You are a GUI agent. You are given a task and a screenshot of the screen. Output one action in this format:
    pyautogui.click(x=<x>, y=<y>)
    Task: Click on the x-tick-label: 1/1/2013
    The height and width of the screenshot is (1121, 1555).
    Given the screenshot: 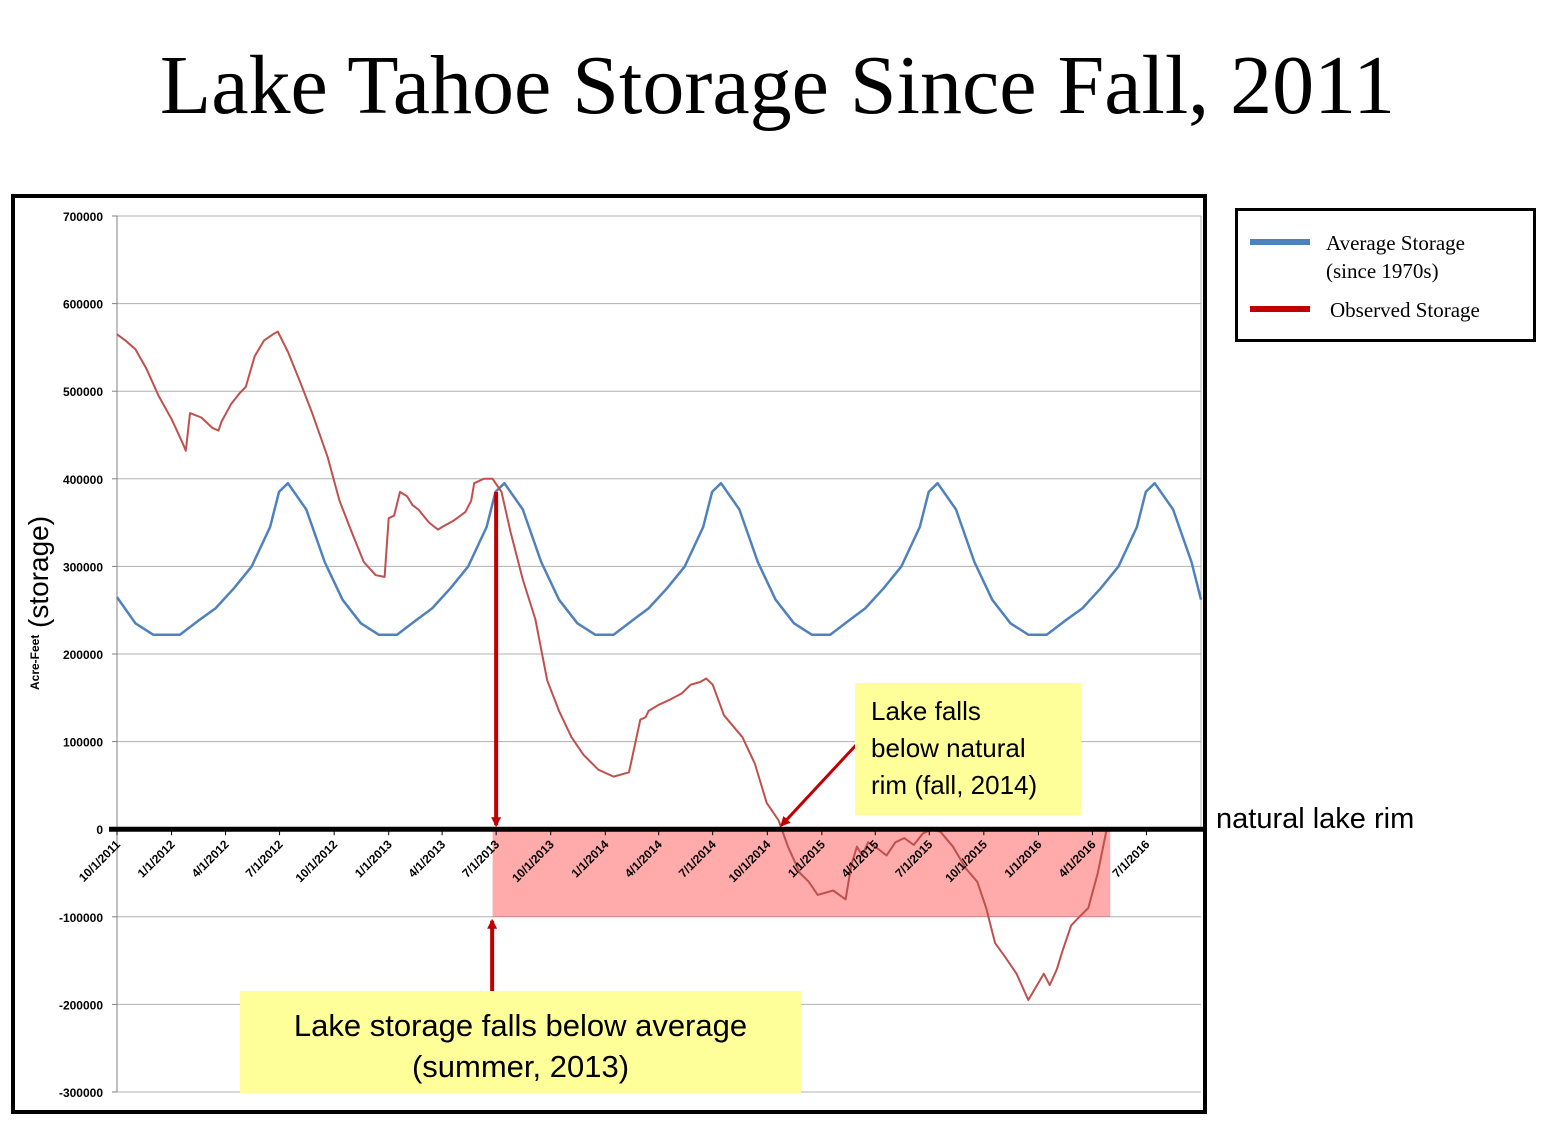 What is the action you would take?
    pyautogui.click(x=373, y=858)
    